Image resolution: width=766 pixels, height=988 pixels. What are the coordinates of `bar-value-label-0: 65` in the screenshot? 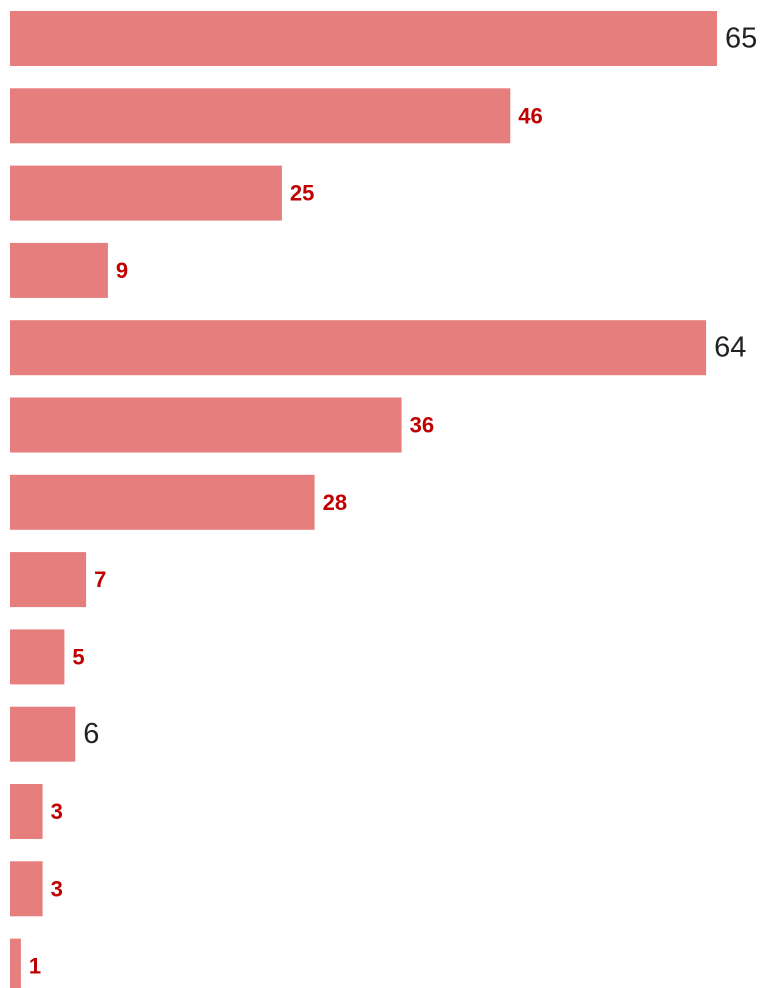 It's located at (741, 39).